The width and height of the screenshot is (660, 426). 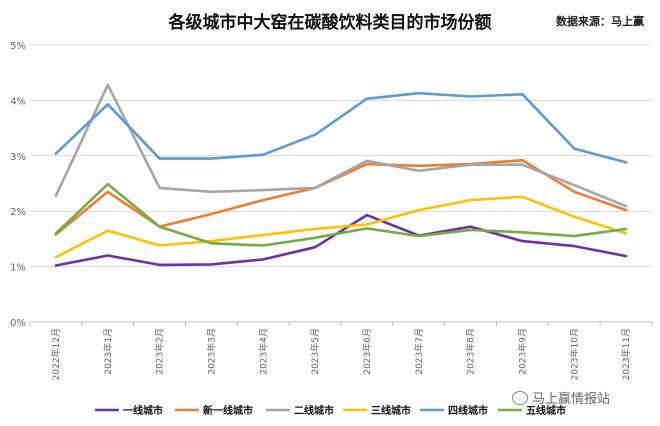 What do you see at coordinates (626, 354) in the screenshot?
I see `x-tick-label: 2023年11月` at bounding box center [626, 354].